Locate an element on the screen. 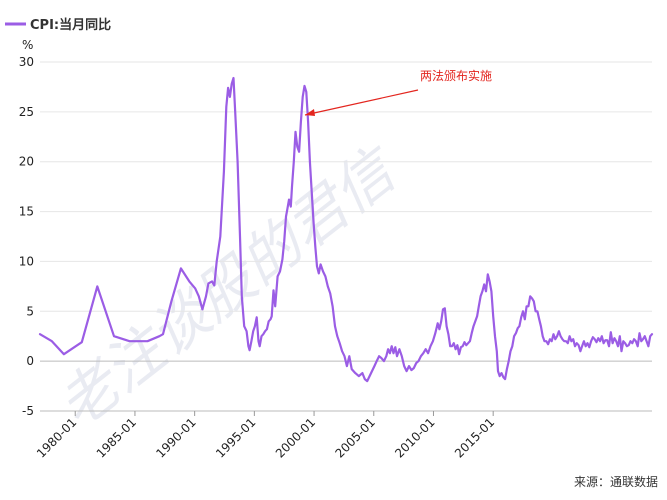 The image size is (667, 500). annotation-arrow-line is located at coordinates (361, 102).